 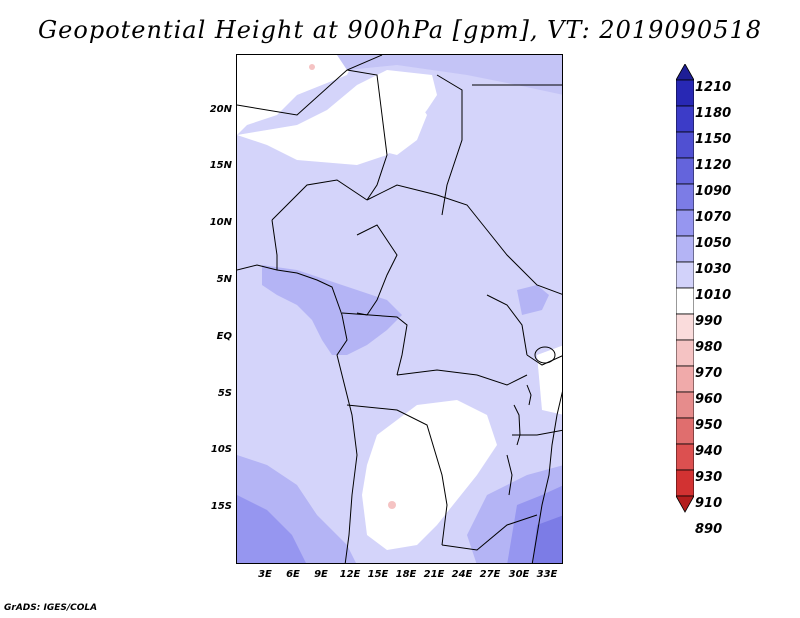 What do you see at coordinates (709, 451) in the screenshot?
I see `colorbar-label: 940` at bounding box center [709, 451].